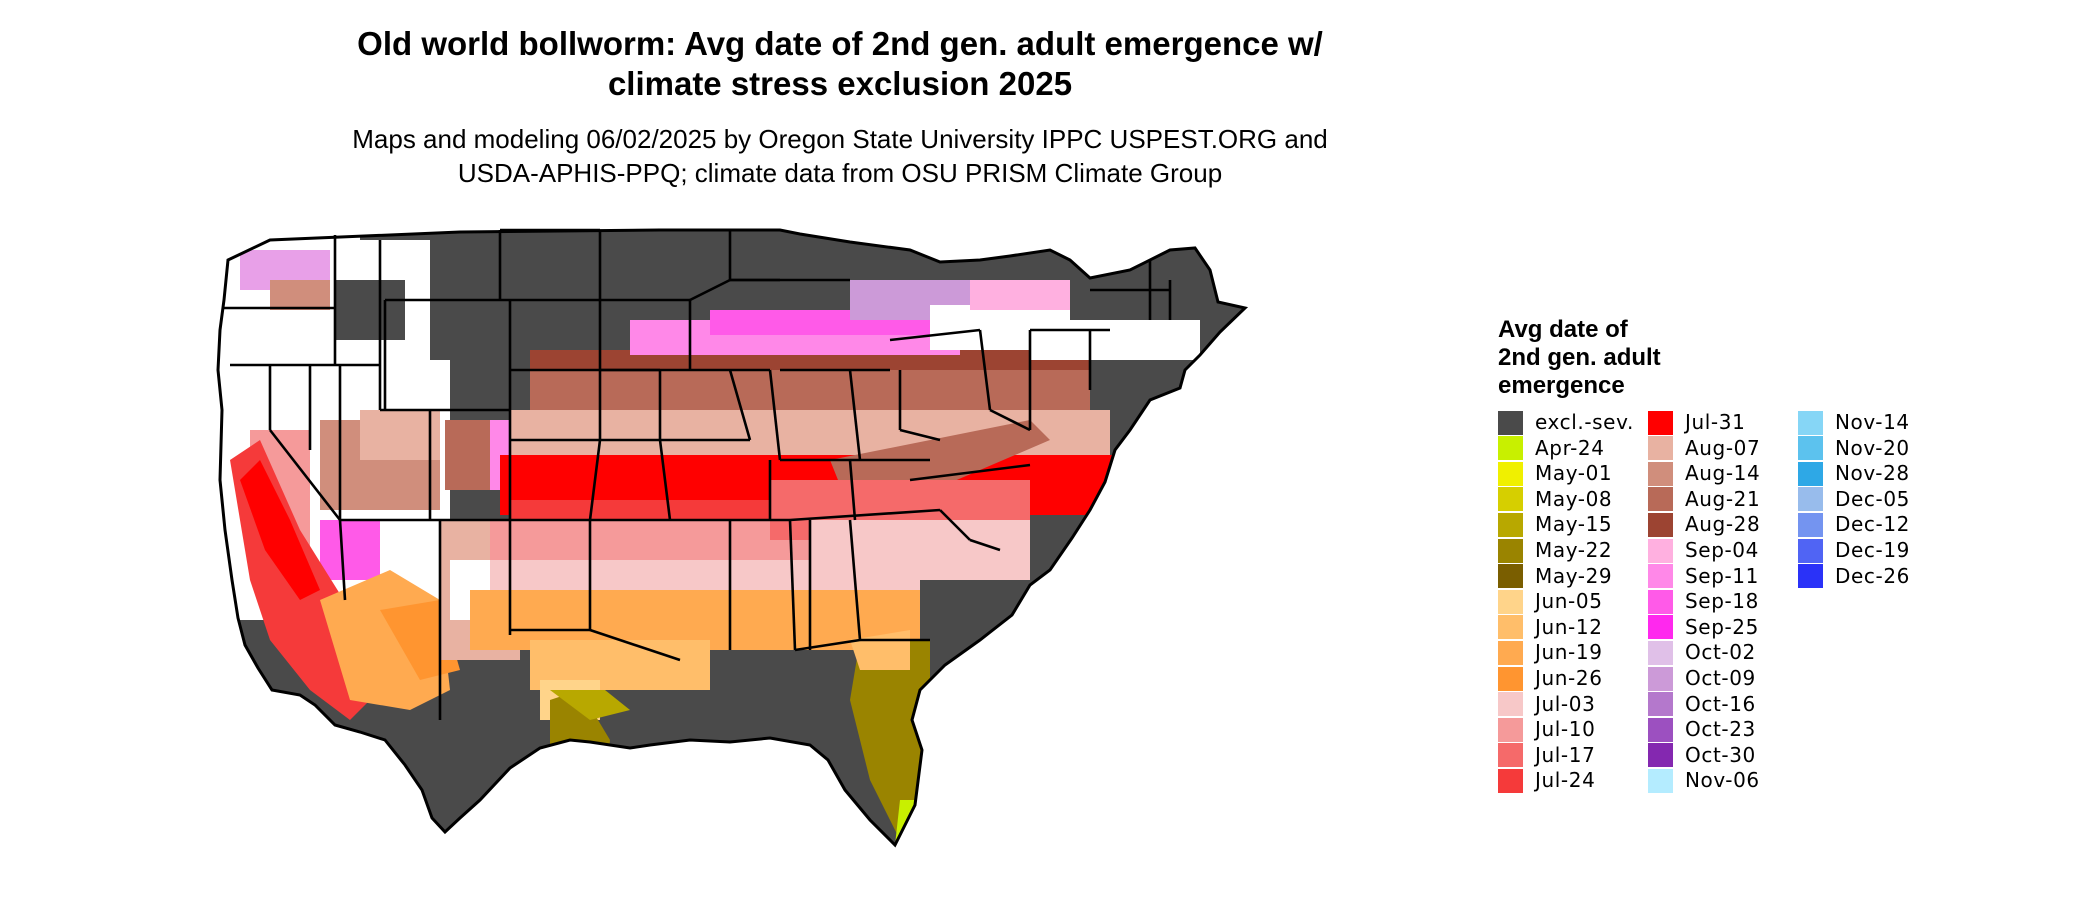 This screenshot has height=900, width=2100. I want to click on legend-item: Dec-05, so click(1854, 499).